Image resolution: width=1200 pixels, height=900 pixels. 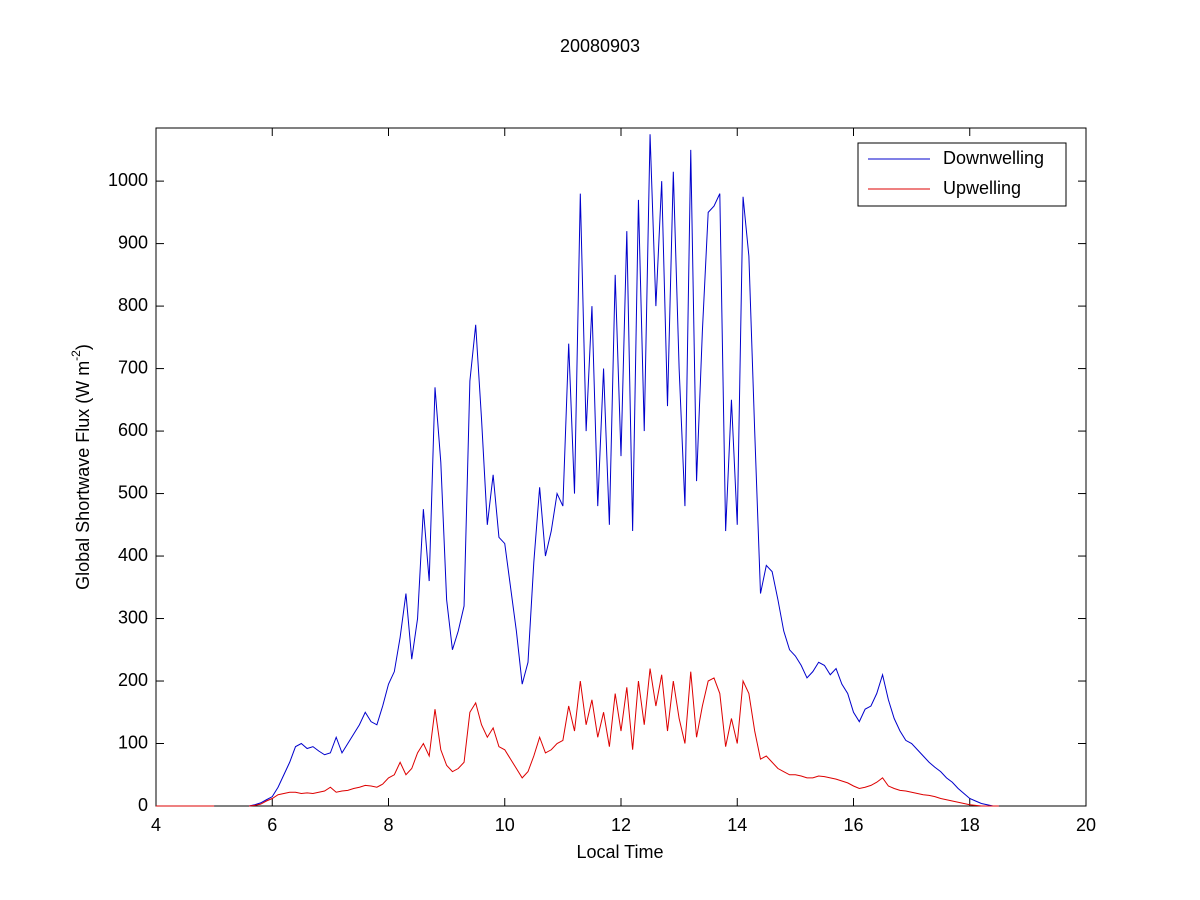 I want to click on x-axis-label: Local Time, so click(x=619, y=852).